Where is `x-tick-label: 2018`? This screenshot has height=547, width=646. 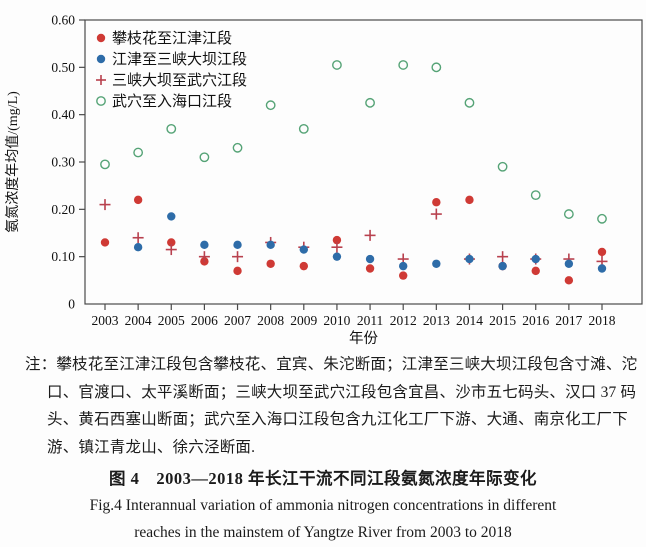
x-tick-label: 2018 is located at coordinates (602, 320).